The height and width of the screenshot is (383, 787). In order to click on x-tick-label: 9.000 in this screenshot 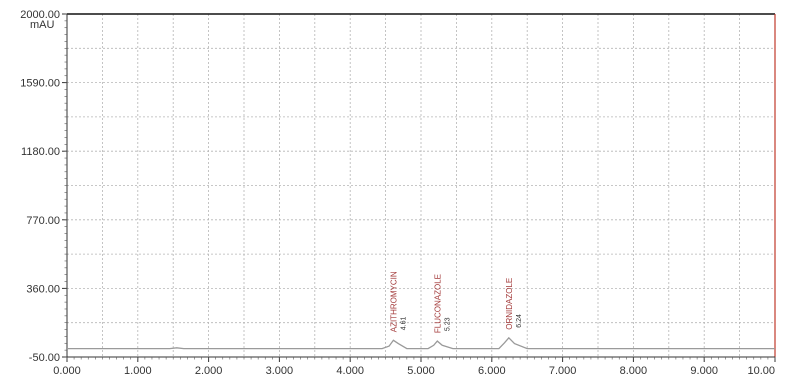, I will do `click(704, 371)`.